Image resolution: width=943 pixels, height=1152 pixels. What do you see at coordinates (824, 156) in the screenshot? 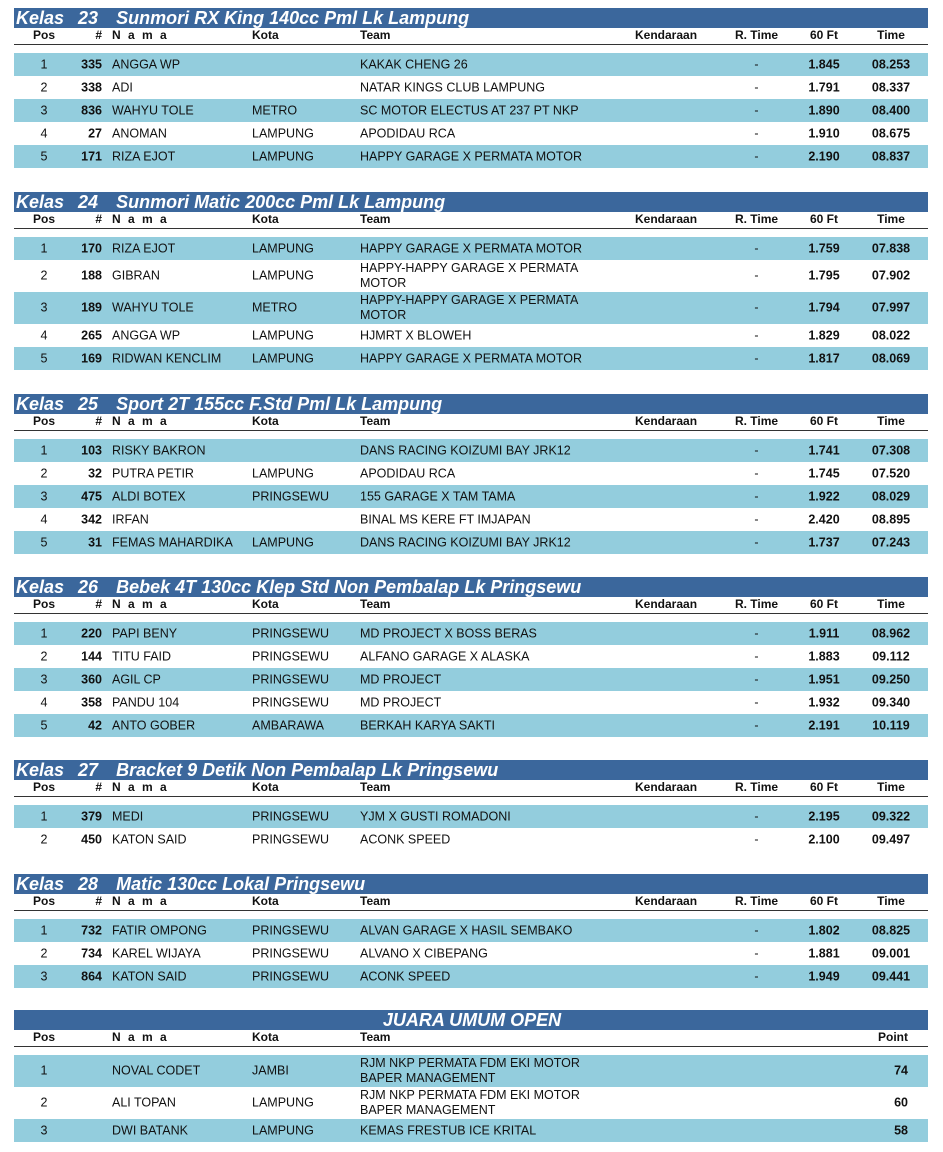
I see `cell-ft: 2.190` at bounding box center [824, 156].